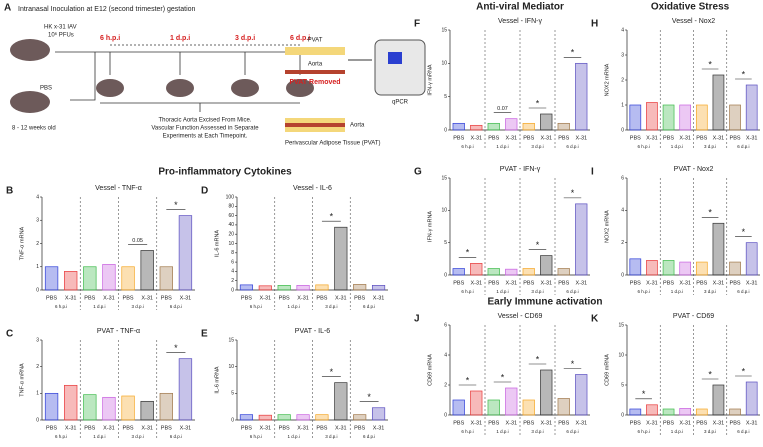 Image resolution: width=763 pixels, height=447 pixels. I want to click on chart-title: PVAT - IFN-γ, so click(520, 169).